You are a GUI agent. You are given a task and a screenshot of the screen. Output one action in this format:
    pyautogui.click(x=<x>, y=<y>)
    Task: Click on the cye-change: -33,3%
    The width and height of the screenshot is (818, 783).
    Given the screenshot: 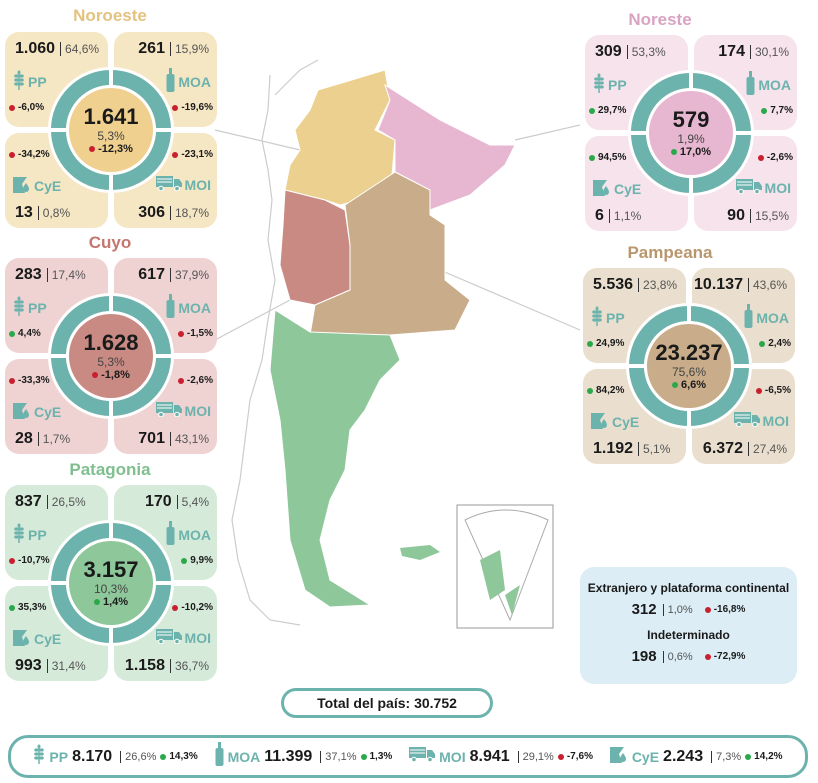 What is the action you would take?
    pyautogui.click(x=29, y=380)
    